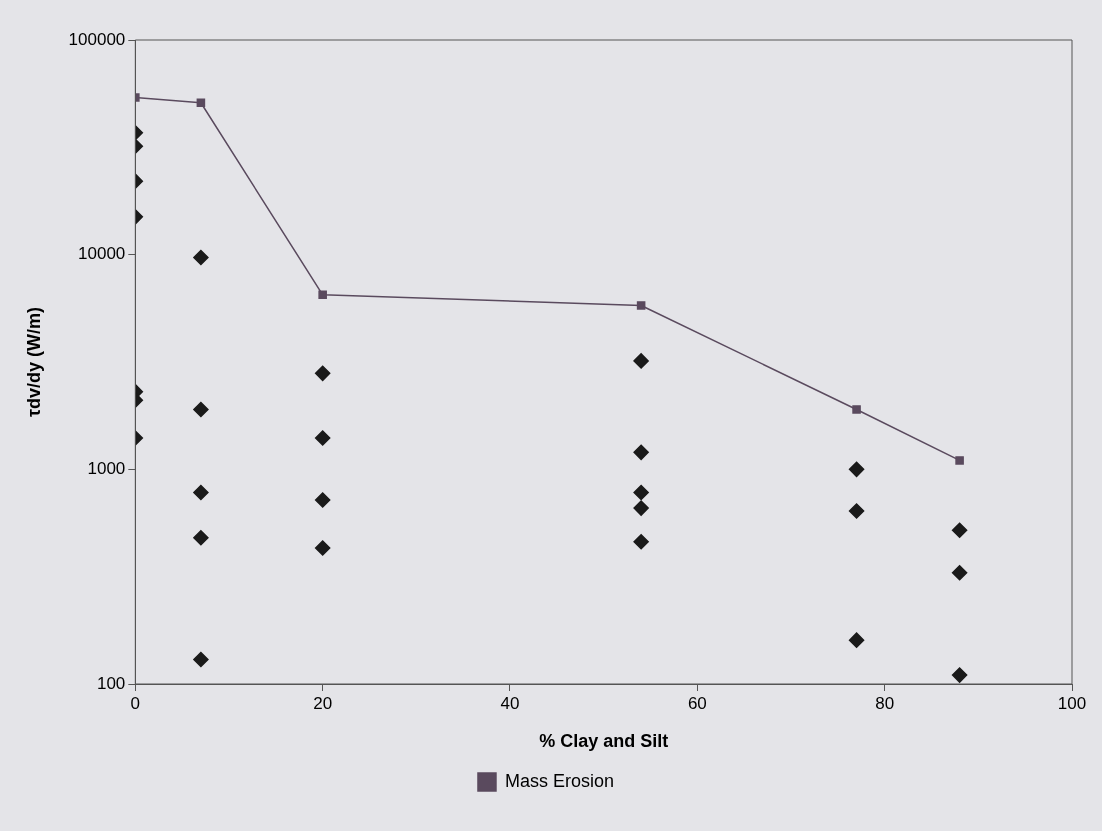 The height and width of the screenshot is (831, 1102). What do you see at coordinates (111, 683) in the screenshot?
I see `y-tick-label: 100` at bounding box center [111, 683].